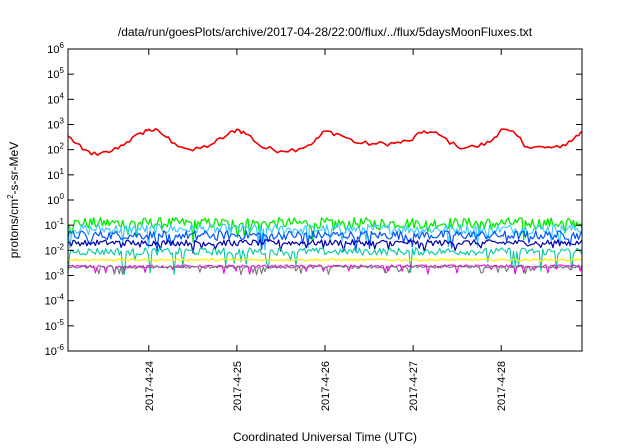 The image size is (640, 448). Describe the element at coordinates (62, 70) in the screenshot. I see `y-tick-exp: 5` at that location.